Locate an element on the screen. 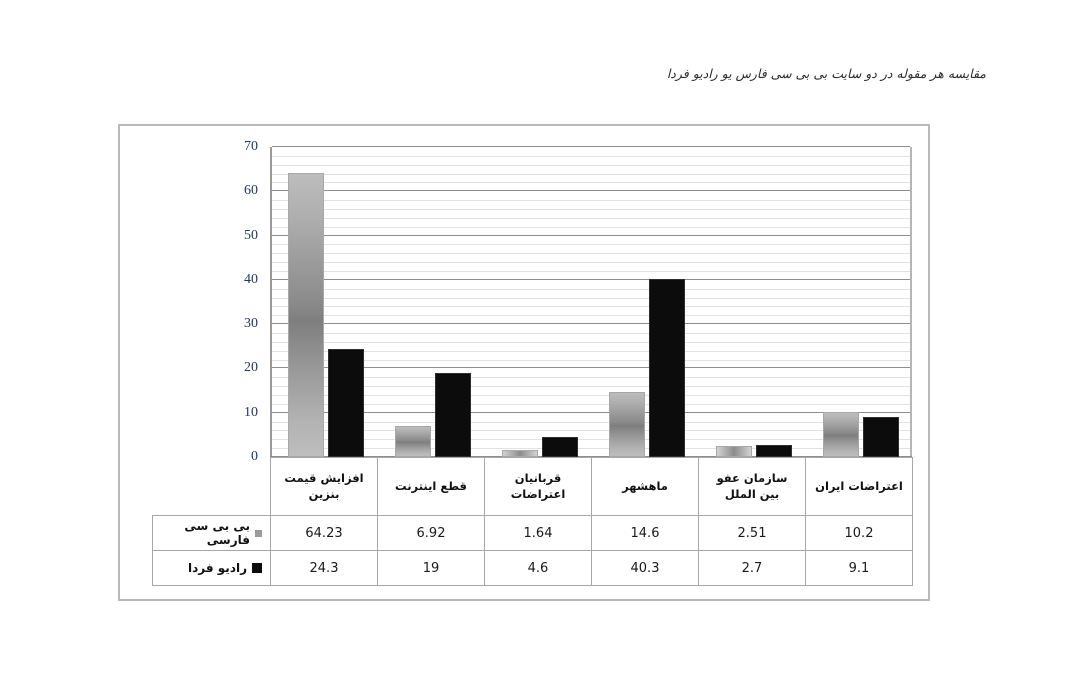 The width and height of the screenshot is (1084, 688). table-column-header: ماهشهر is located at coordinates (645, 486).